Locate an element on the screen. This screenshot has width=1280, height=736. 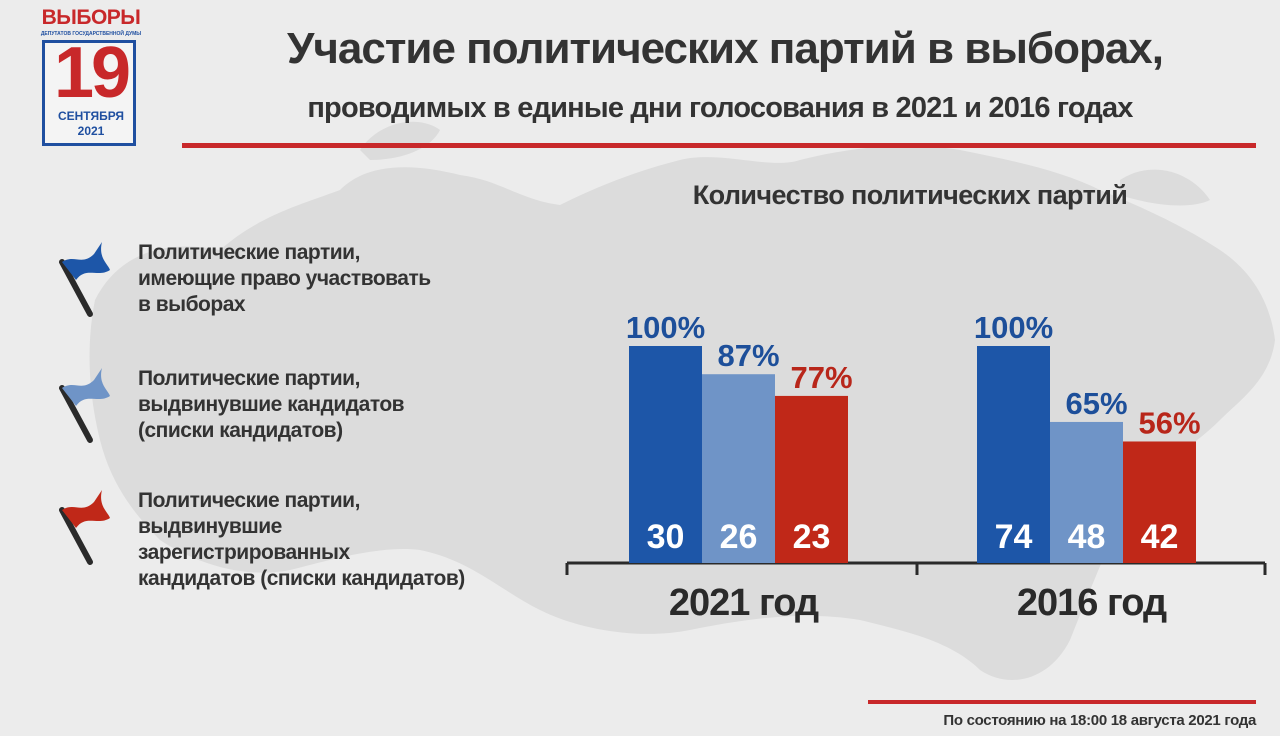
logo-word: ВЫБОРЫ is located at coordinates (91, 17).